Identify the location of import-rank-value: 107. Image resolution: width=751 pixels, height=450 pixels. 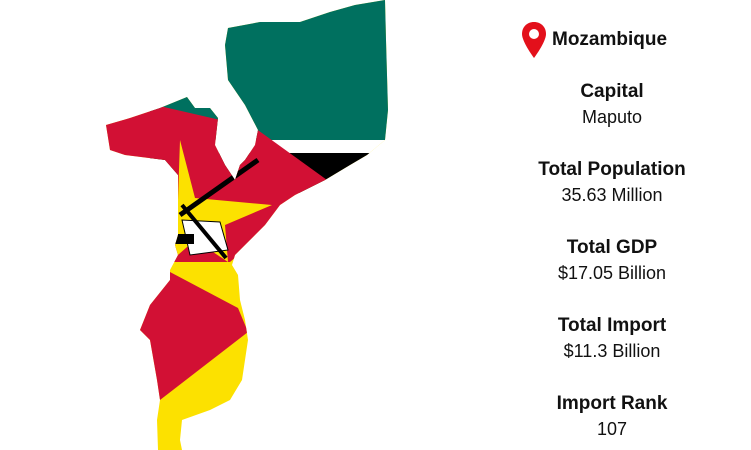
(612, 429).